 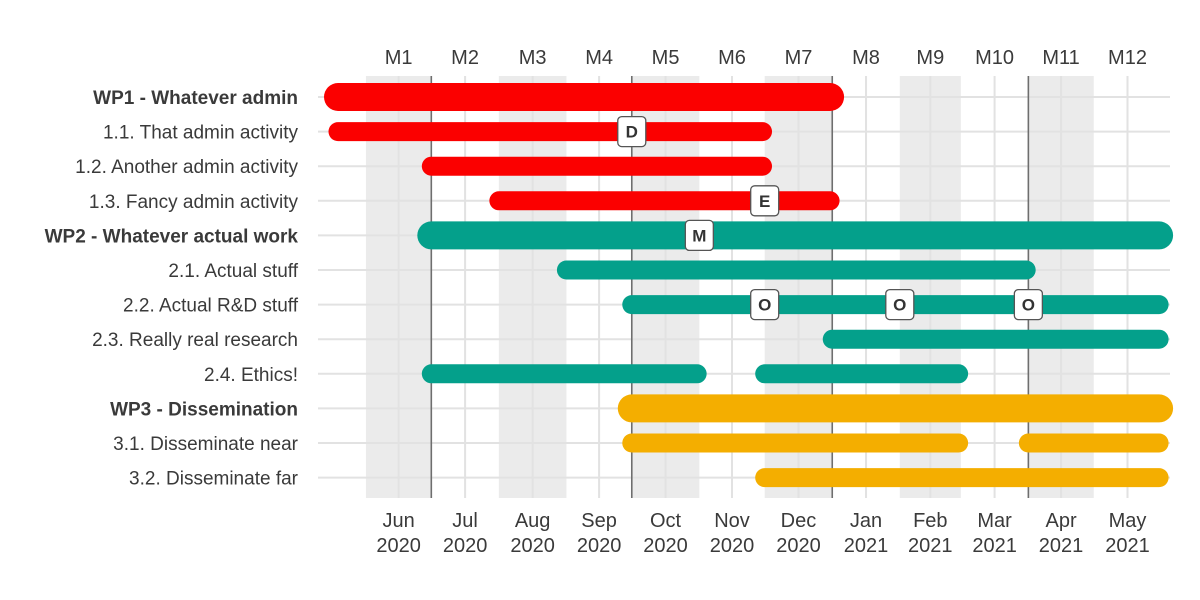 What do you see at coordinates (766, 58) in the screenshot?
I see `top-month-axis: M1 M2 M3 M4 M5 M6 M7 M8 M9 M10 M11 M12` at bounding box center [766, 58].